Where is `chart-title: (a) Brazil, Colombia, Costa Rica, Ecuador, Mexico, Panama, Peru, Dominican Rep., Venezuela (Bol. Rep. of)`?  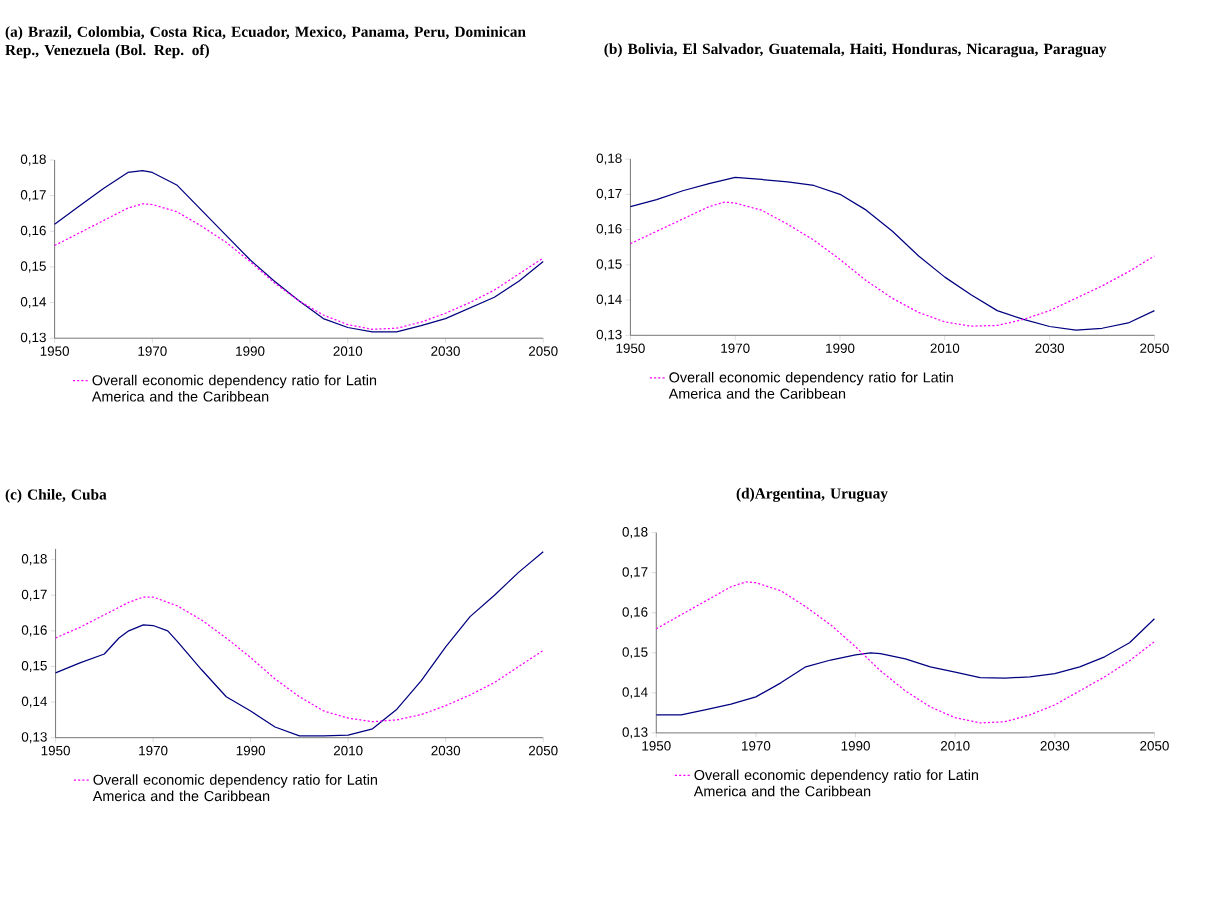
chart-title: (a) Brazil, Colombia, Costa Rica, Ecuador, Mexico, Panama, Peru, Dominican Rep., Venezuela (Bol. Rep. of) is located at coordinates (265, 42).